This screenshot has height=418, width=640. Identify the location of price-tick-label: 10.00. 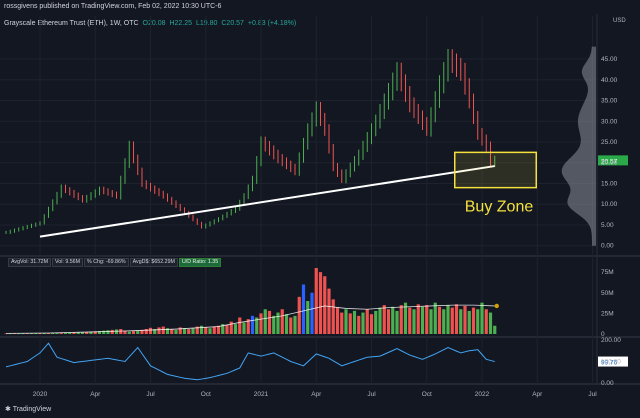
(609, 204).